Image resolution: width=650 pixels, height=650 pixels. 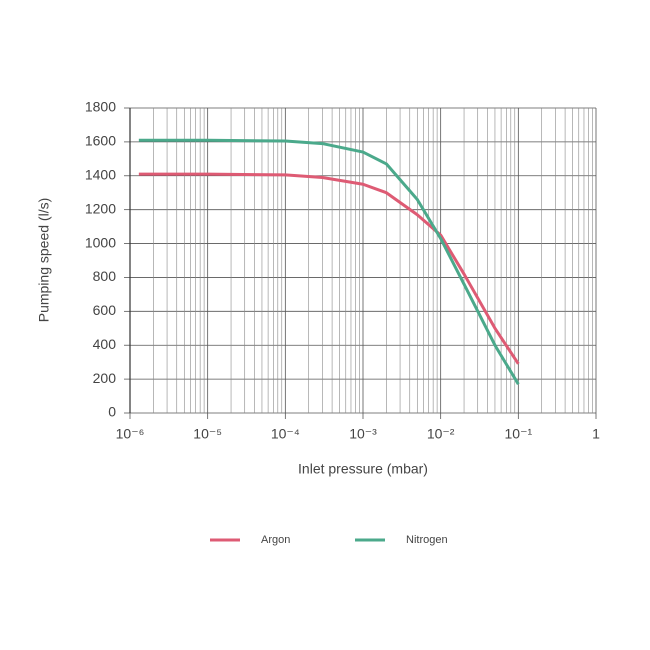 I want to click on y-tick-label: 400, so click(x=105, y=344).